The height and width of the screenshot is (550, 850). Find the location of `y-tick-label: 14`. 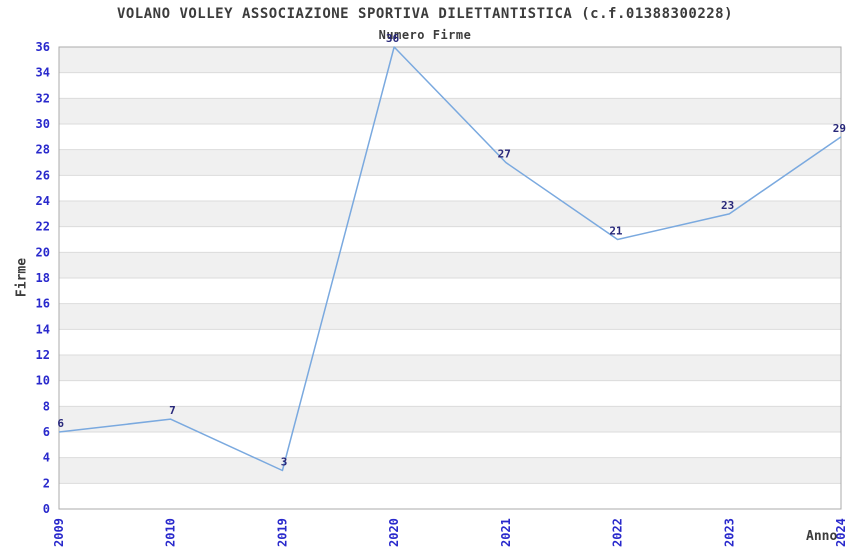

y-tick-label: 14 is located at coordinates (43, 329).